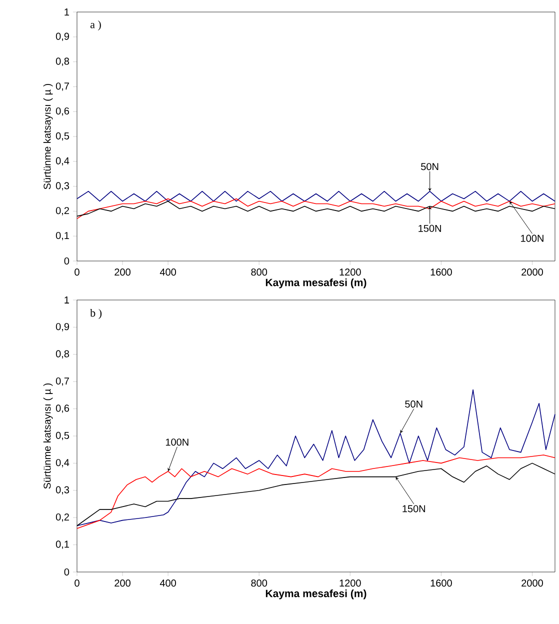 The image size is (559, 624). I want to click on annotation: b ), so click(96, 313).